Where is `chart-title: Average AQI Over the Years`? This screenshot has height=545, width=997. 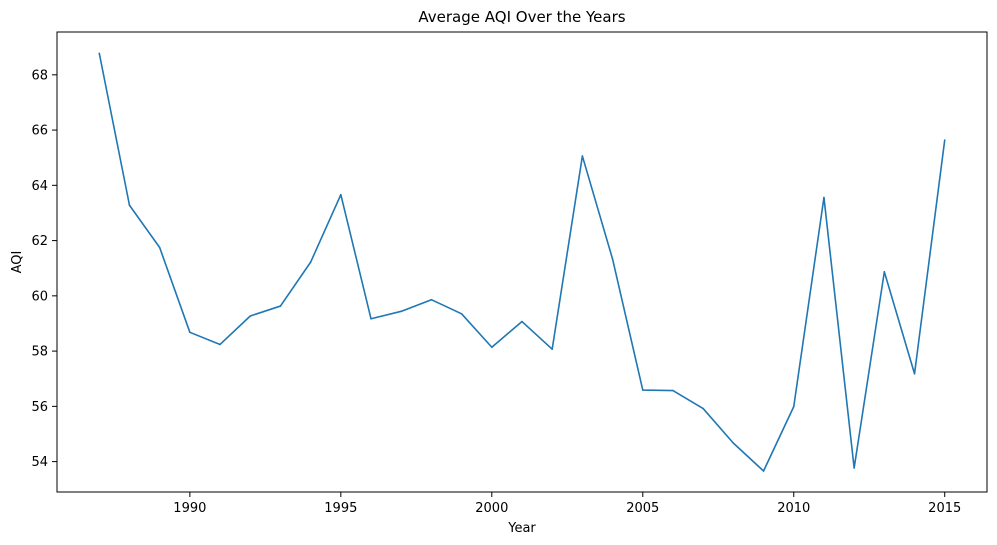 chart-title: Average AQI Over the Years is located at coordinates (521, 17).